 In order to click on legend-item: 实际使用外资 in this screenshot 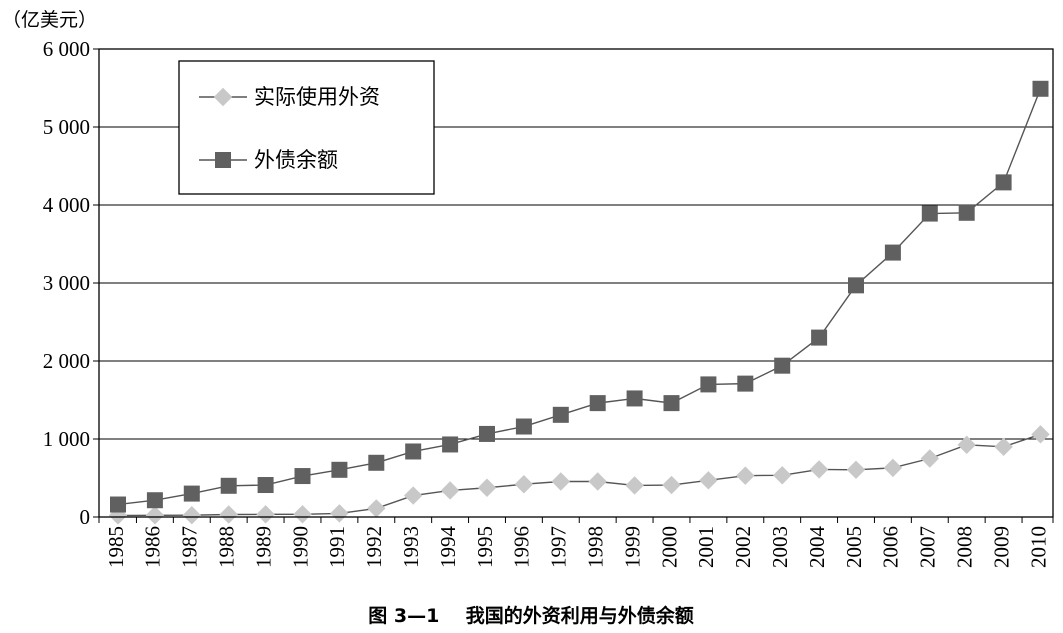, I will do `click(289, 97)`.